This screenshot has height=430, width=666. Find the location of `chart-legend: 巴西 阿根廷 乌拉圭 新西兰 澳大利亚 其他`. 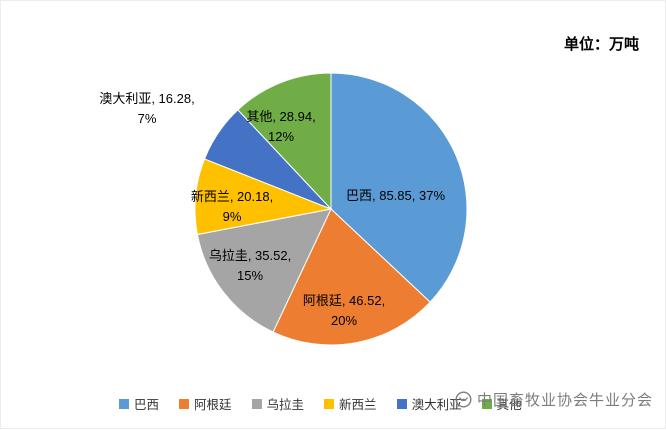

chart-legend: 巴西 阿根廷 乌拉圭 新西兰 澳大利亚 其他 is located at coordinates (320, 403).